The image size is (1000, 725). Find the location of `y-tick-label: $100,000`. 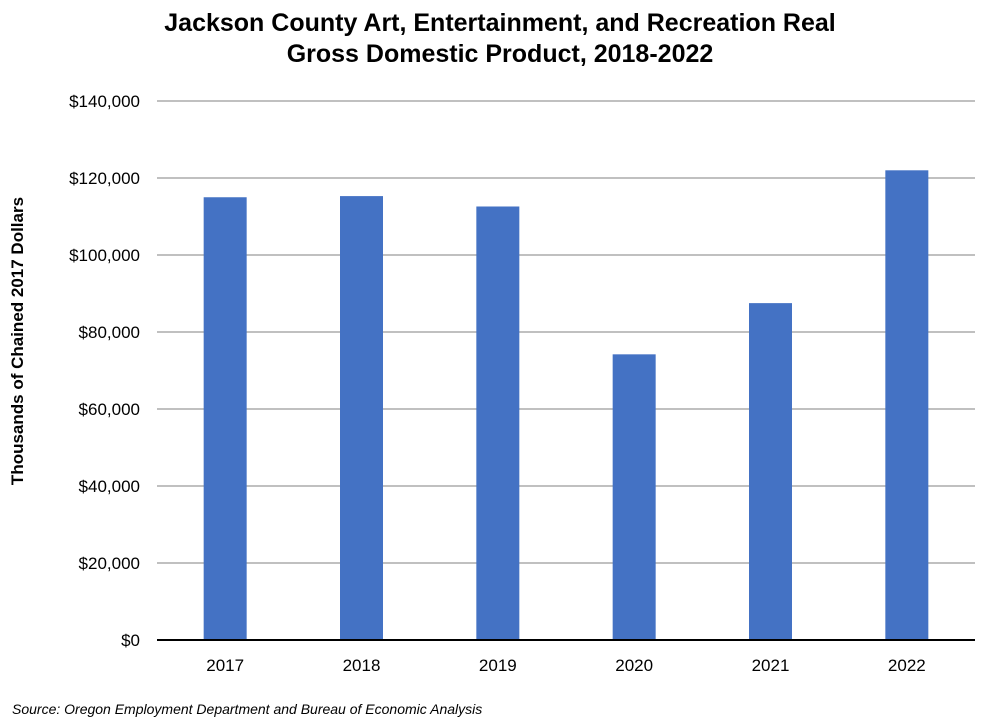

y-tick-label: $100,000 is located at coordinates (104, 255).